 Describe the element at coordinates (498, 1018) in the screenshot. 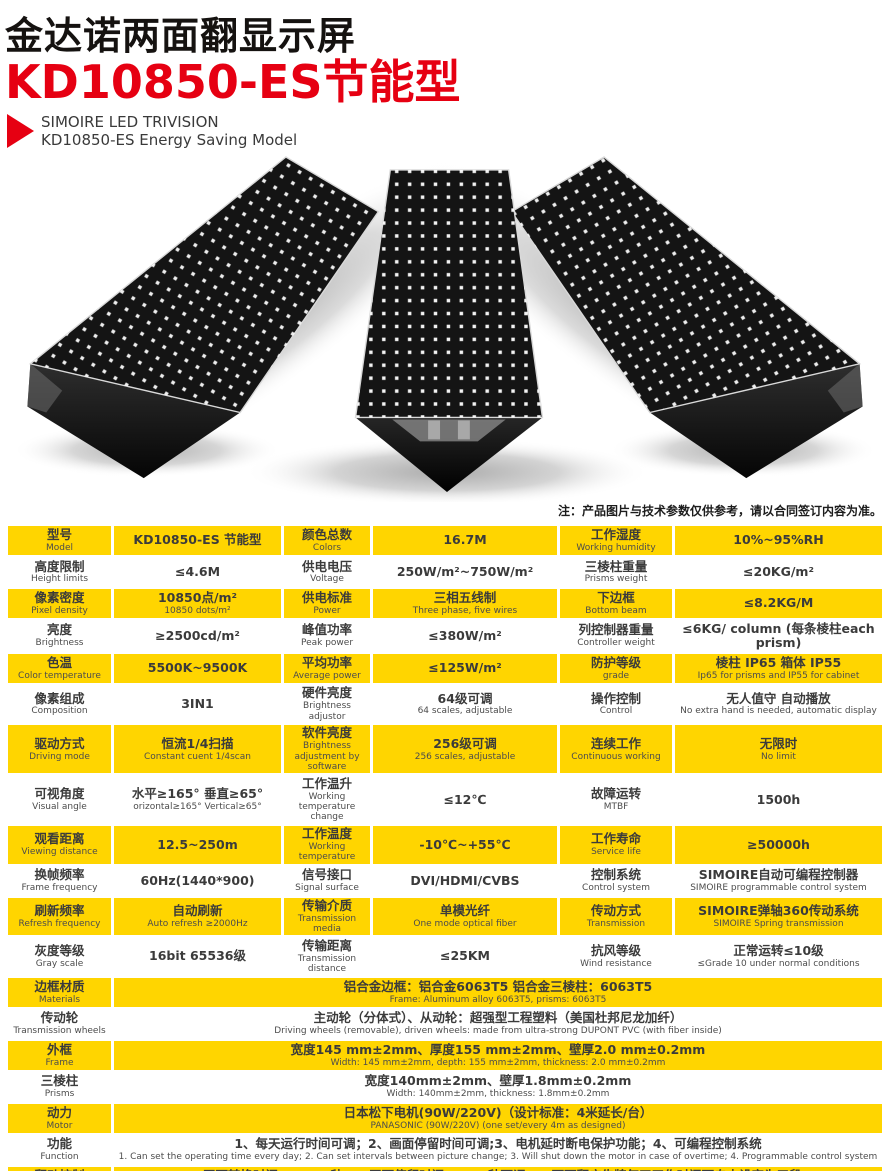

I see `spec-text-cn: 主动轮（分体式）、从动轮：超强型工程塑料（美国杜邦尼龙加纤）` at that location.